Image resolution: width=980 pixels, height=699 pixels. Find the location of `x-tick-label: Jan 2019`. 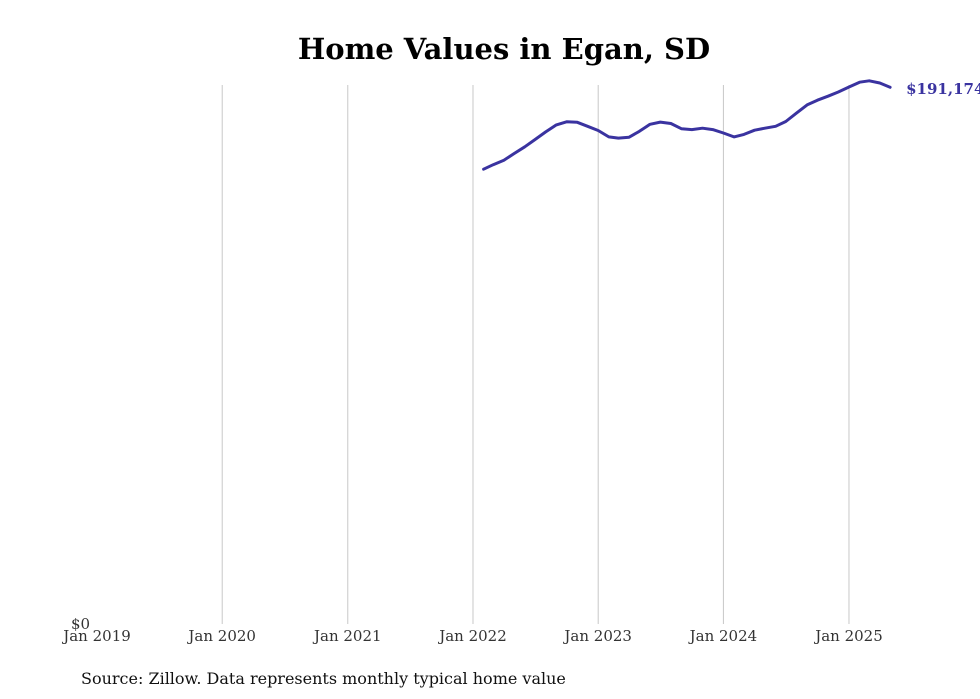

x-tick-label: Jan 2019 is located at coordinates (96, 636).